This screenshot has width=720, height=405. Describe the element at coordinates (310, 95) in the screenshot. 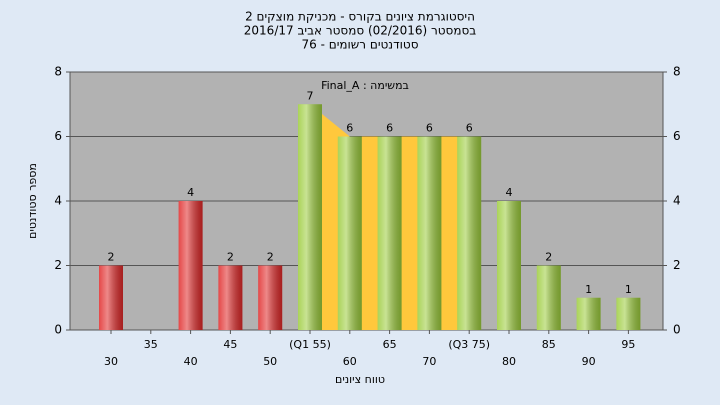

I see `data-label: 7` at that location.